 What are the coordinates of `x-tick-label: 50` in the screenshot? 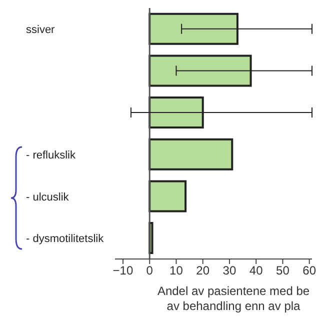 It's located at (283, 271).